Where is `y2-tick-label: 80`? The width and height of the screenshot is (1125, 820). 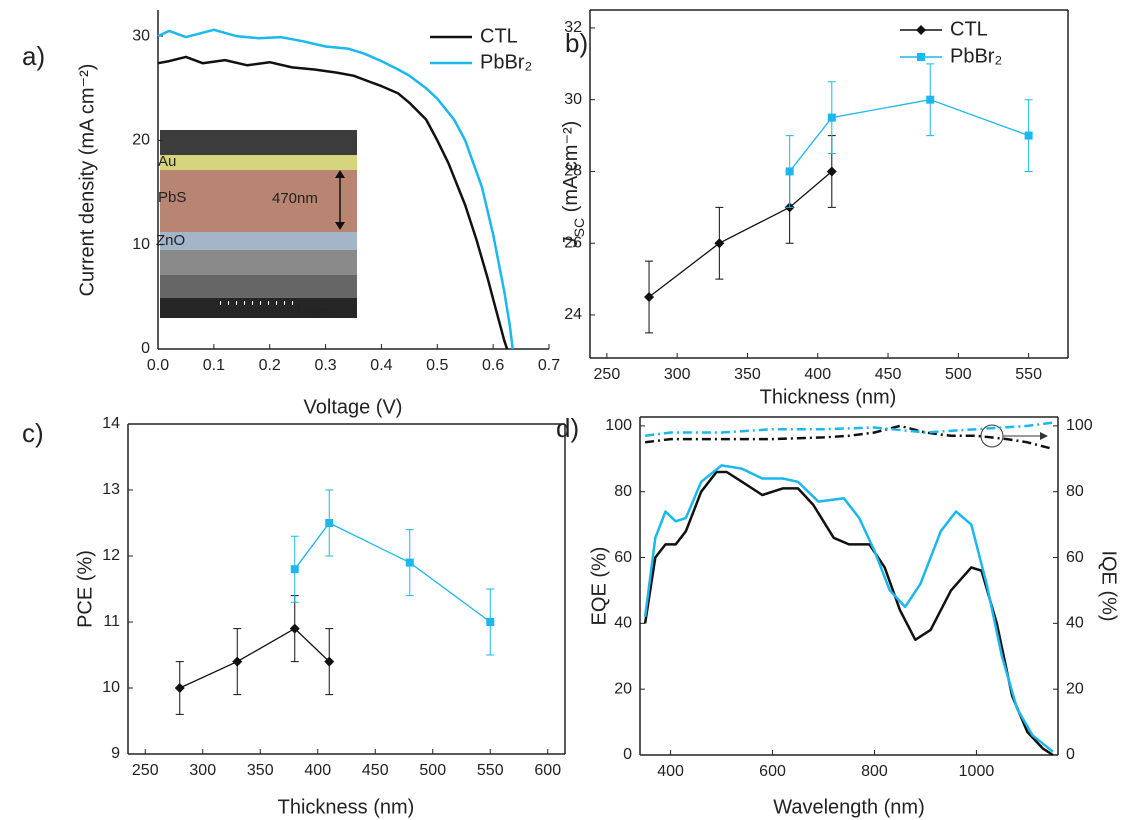
y2-tick-label: 80 is located at coordinates (1075, 491).